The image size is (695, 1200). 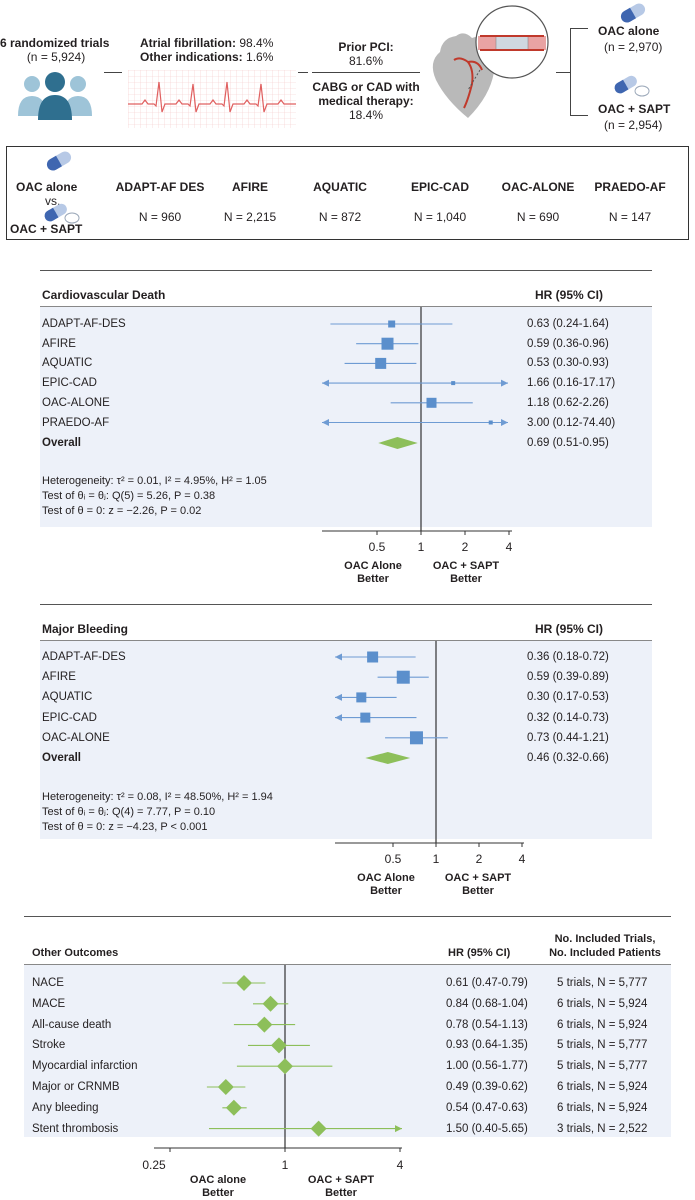 What do you see at coordinates (569, 295) in the screenshot?
I see `cv-hr-header: HR (95% CI)` at bounding box center [569, 295].